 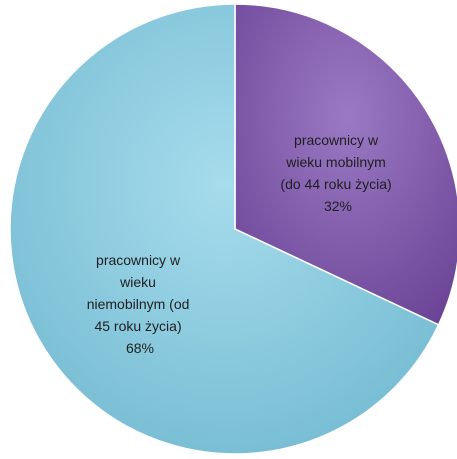 I want to click on slice-label-line: wieku mobilnym, so click(x=335, y=162).